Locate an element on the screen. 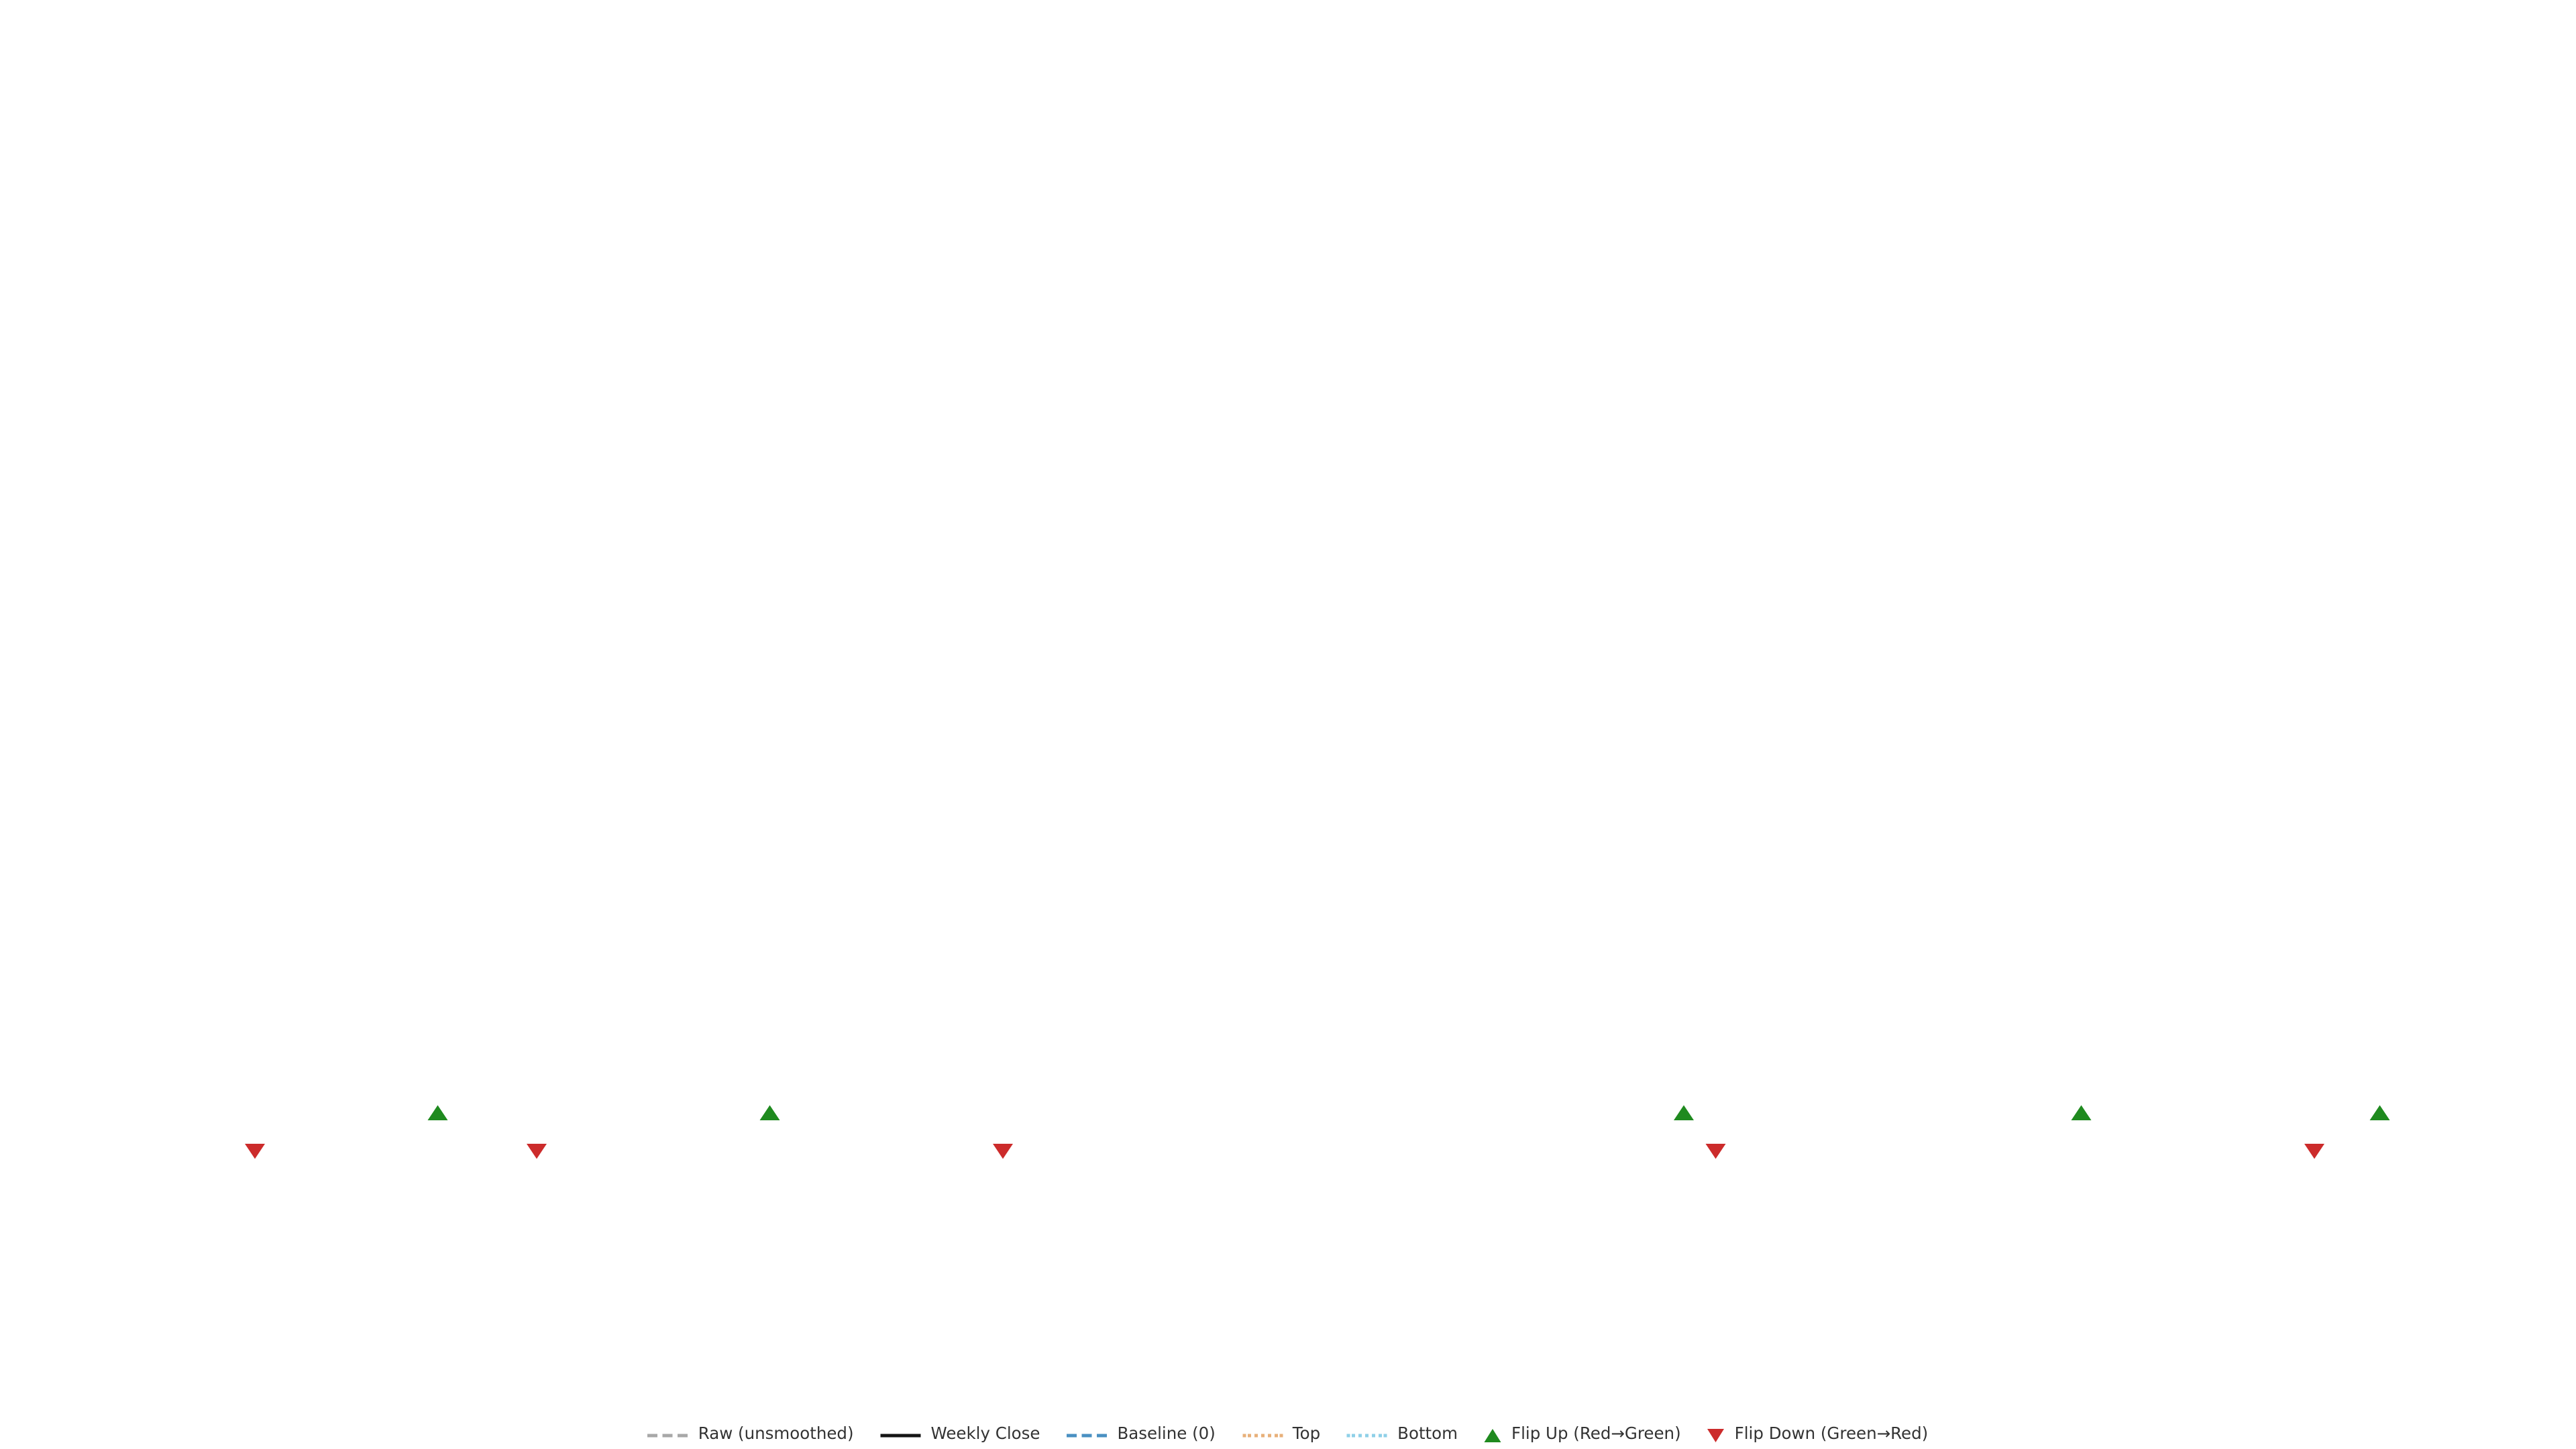  legend-label: Flip Up (Red→Green) is located at coordinates (1596, 1435).